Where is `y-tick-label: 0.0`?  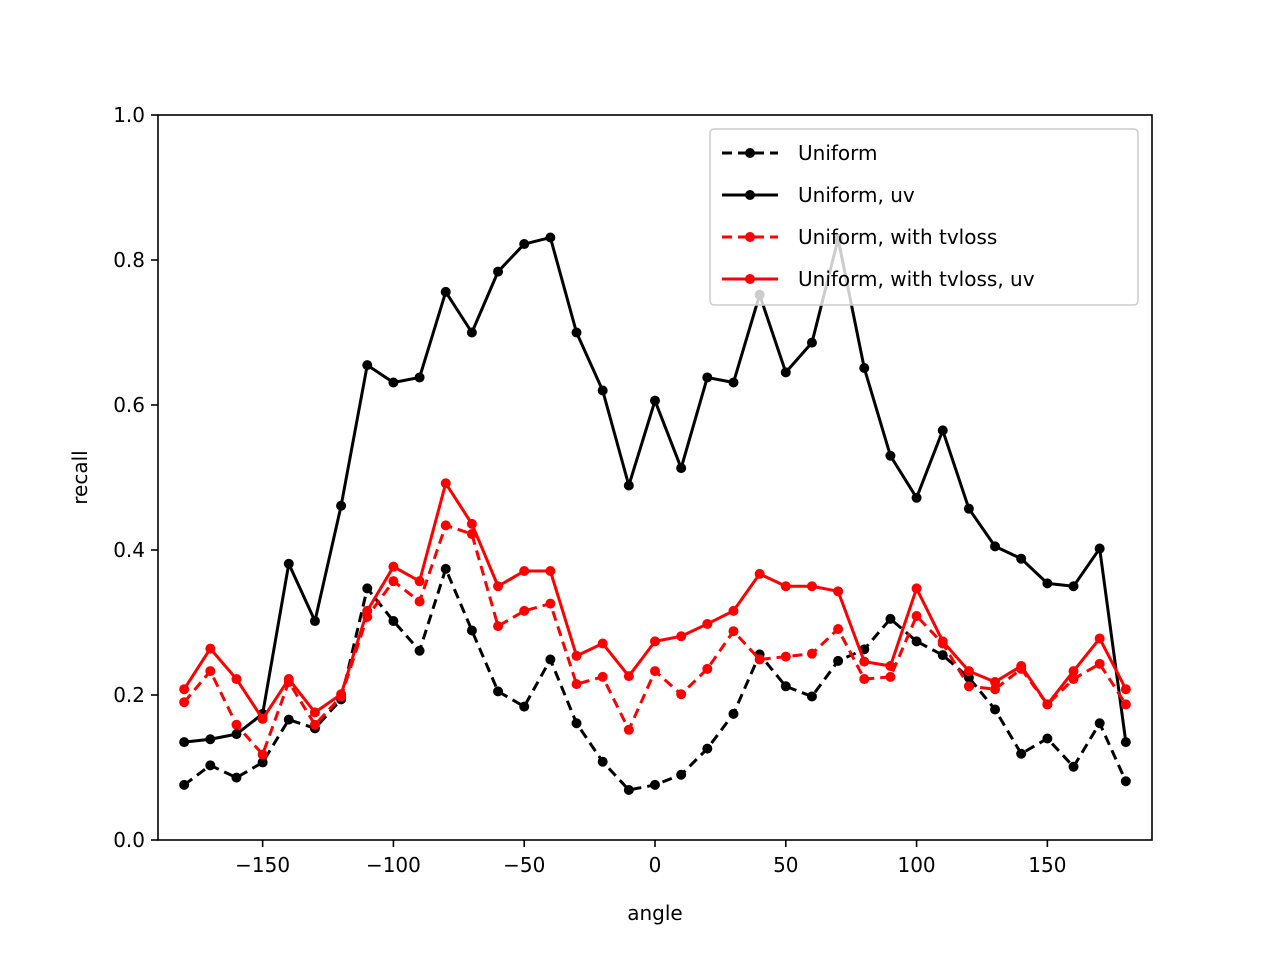
y-tick-label: 0.0 is located at coordinates (129, 840).